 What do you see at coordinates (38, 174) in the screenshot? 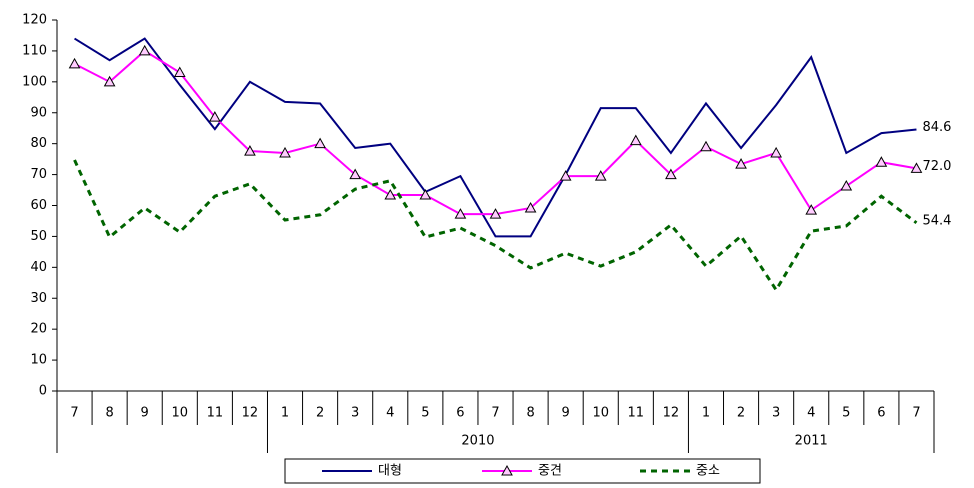
I see `y-tick-label: 70` at bounding box center [38, 174].